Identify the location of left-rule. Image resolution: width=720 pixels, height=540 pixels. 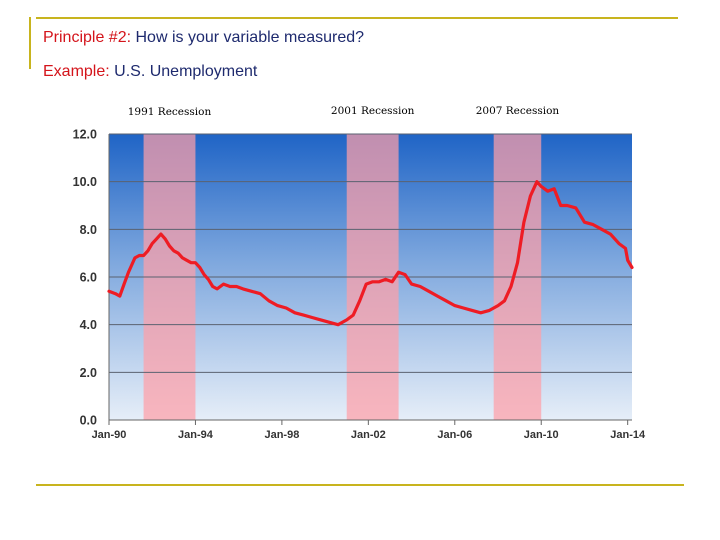
(30, 43).